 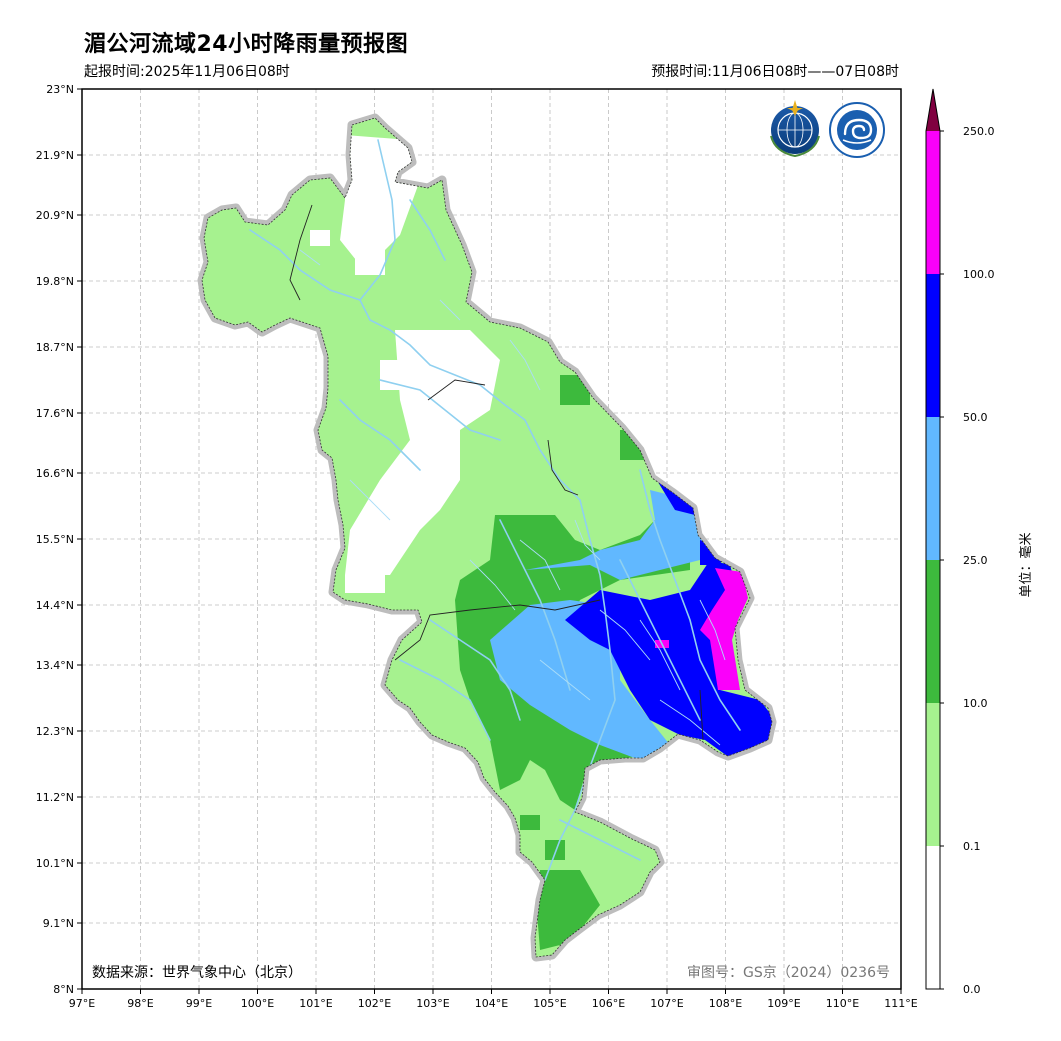 What do you see at coordinates (60, 89) in the screenshot?
I see `lat-tick-label: 23°N` at bounding box center [60, 89].